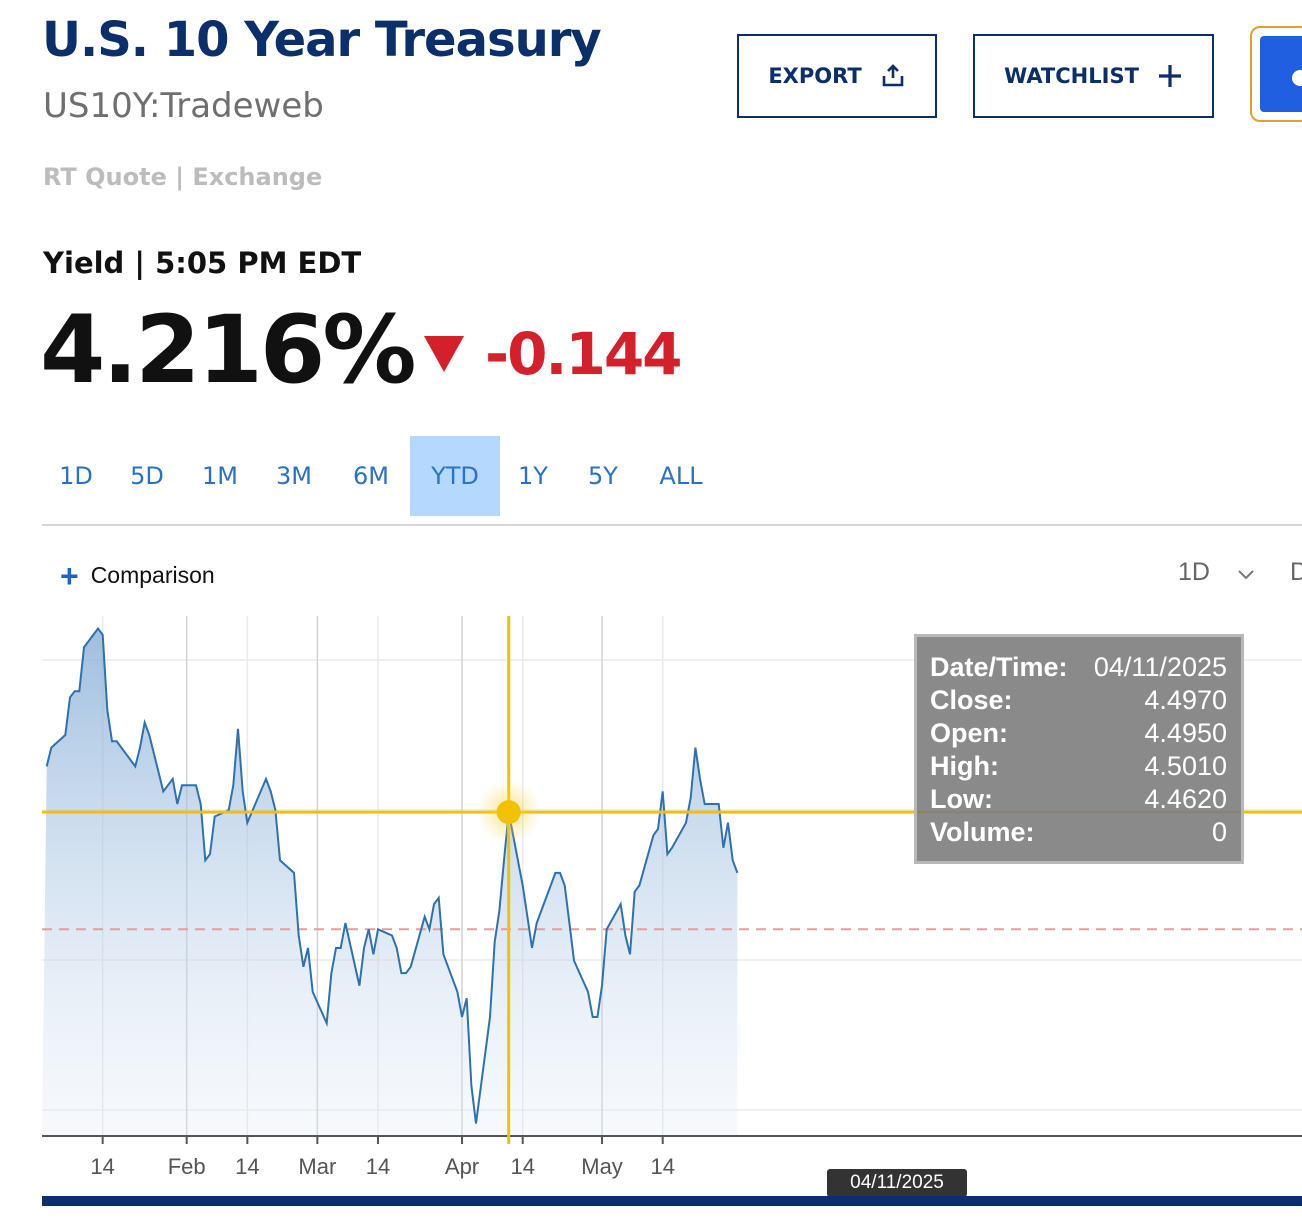 Image resolution: width=1302 pixels, height=1224 pixels. I want to click on export-label: EXPORT, so click(815, 76).